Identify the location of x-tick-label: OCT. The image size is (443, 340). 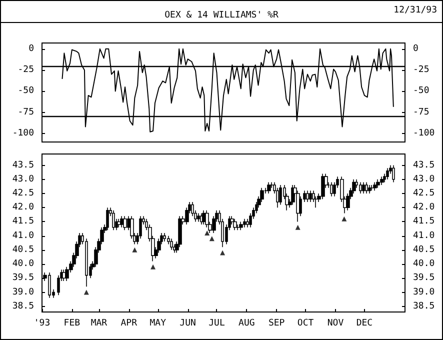
(305, 323).